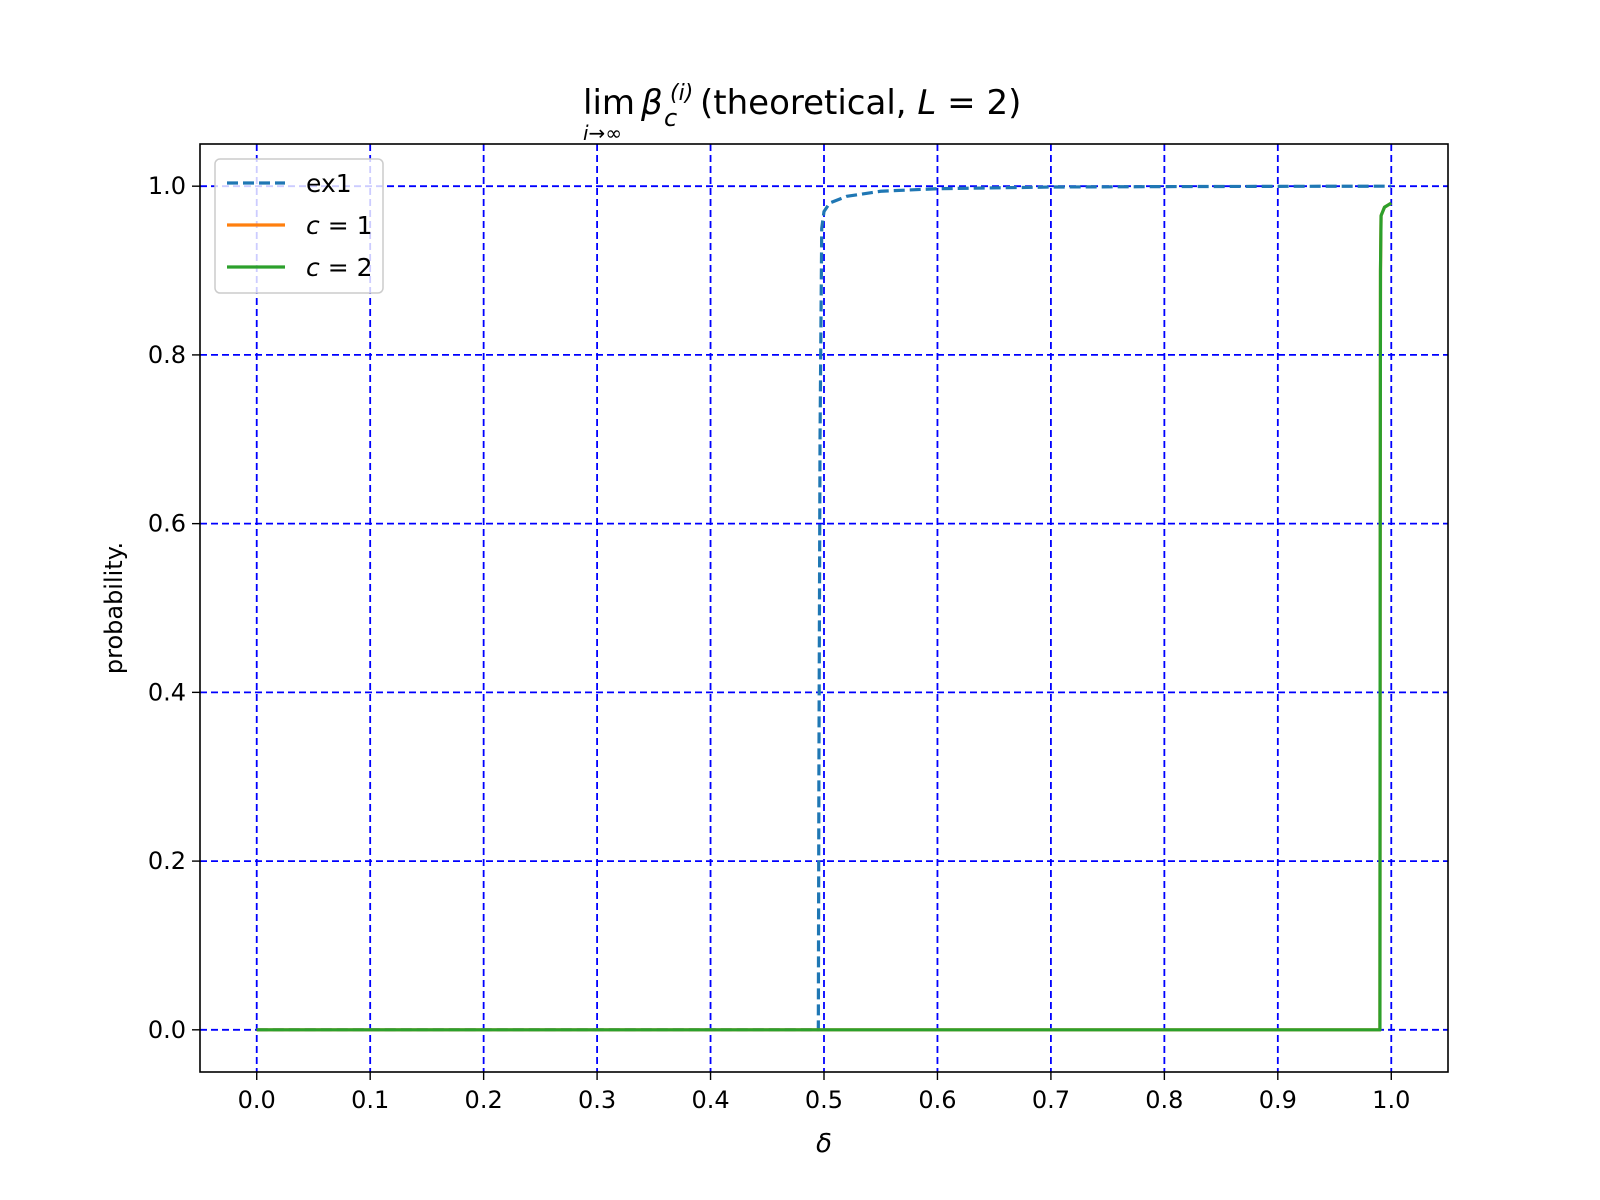 The width and height of the screenshot is (1600, 1200). What do you see at coordinates (339, 267) in the screenshot?
I see `legend-label-3: c = 2` at bounding box center [339, 267].